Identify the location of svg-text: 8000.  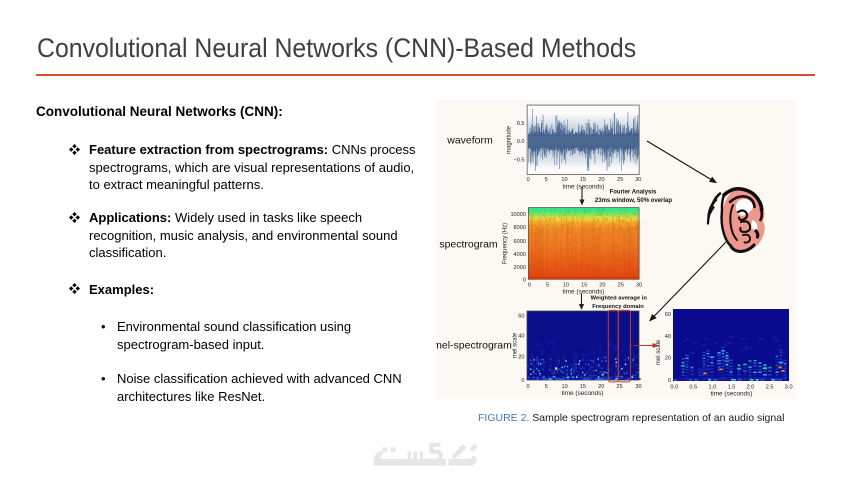
(520, 228).